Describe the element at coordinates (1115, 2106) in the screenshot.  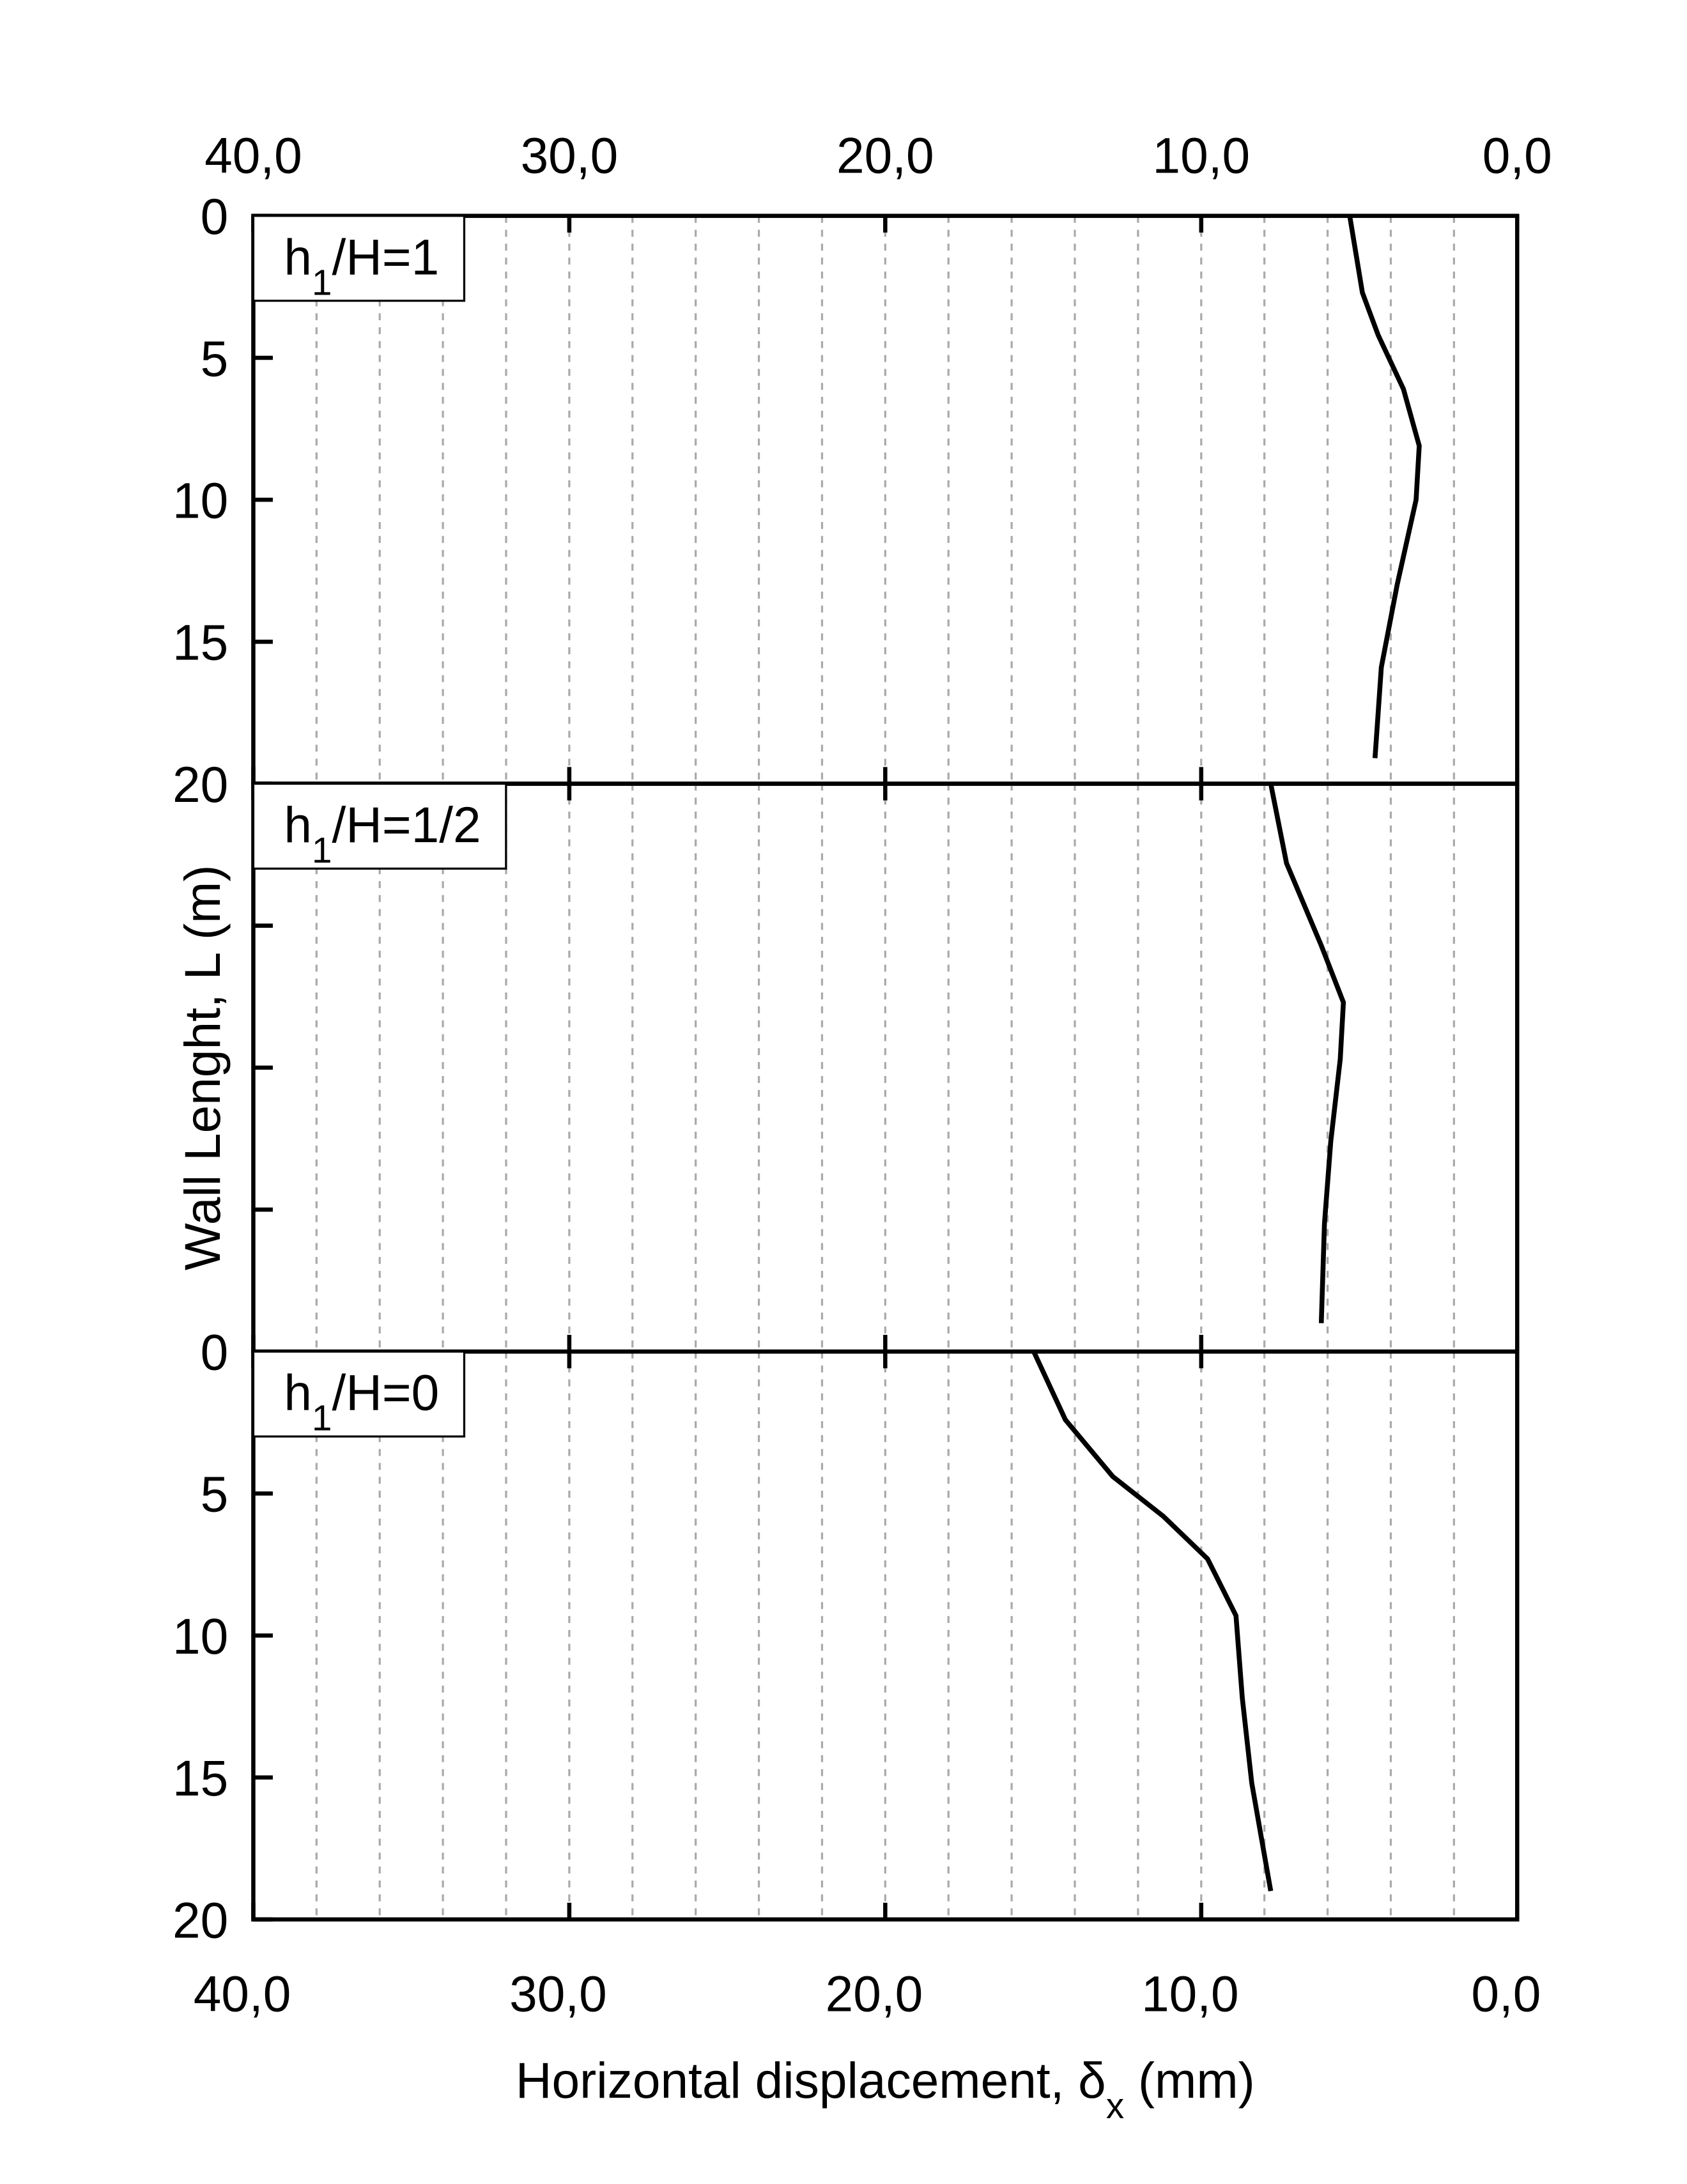
I see `x-axis-title-sub: x` at that location.